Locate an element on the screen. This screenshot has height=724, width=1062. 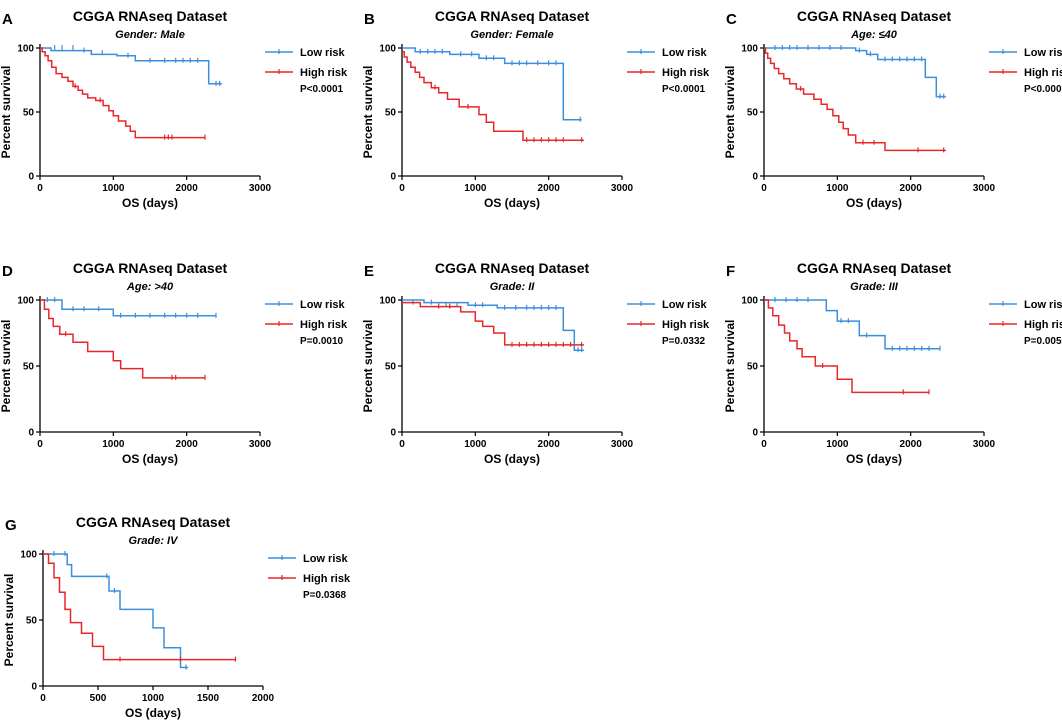
x-tick-label: 500 is located at coordinates (98, 698).